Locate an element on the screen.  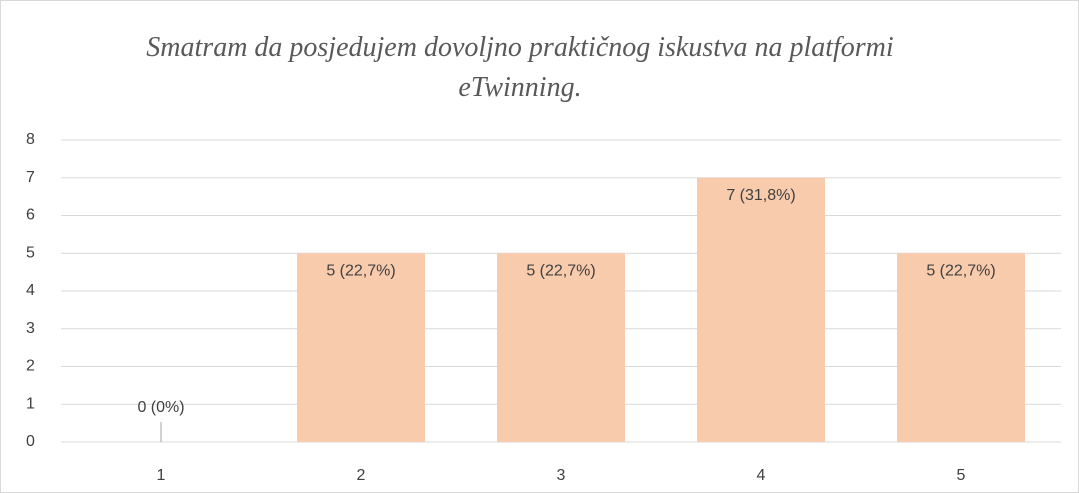
x-tick-label: 4 is located at coordinates (761, 475).